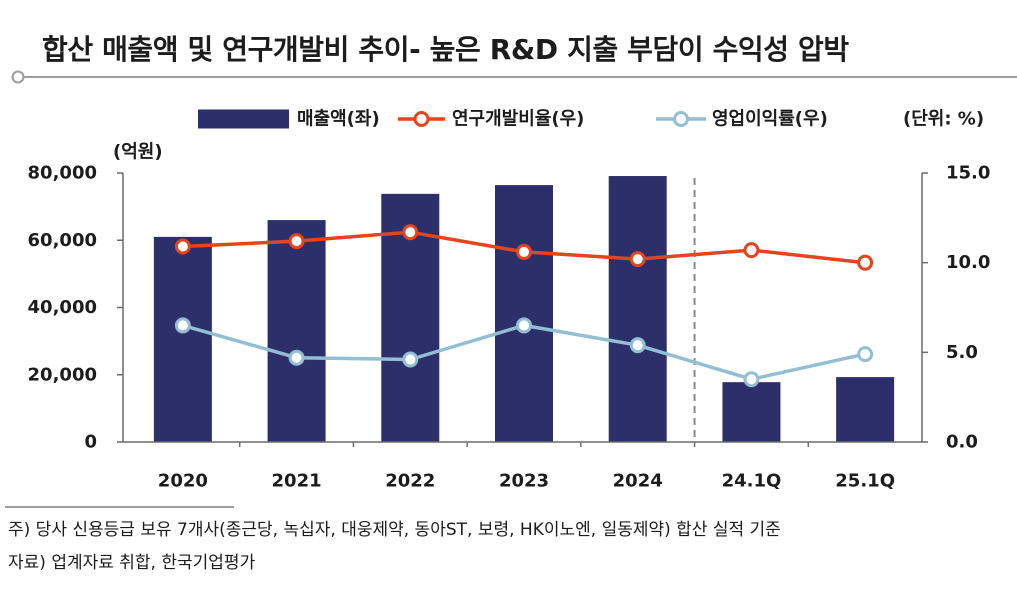 The width and height of the screenshot is (1017, 604). What do you see at coordinates (524, 481) in the screenshot?
I see `x-axis-label-2023: 2023` at bounding box center [524, 481].